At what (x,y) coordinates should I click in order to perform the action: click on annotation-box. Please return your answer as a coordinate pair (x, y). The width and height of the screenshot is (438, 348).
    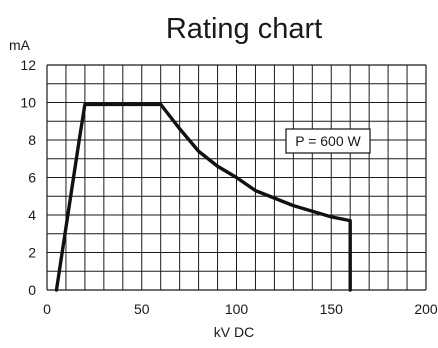
    Looking at the image, I should click on (328, 141).